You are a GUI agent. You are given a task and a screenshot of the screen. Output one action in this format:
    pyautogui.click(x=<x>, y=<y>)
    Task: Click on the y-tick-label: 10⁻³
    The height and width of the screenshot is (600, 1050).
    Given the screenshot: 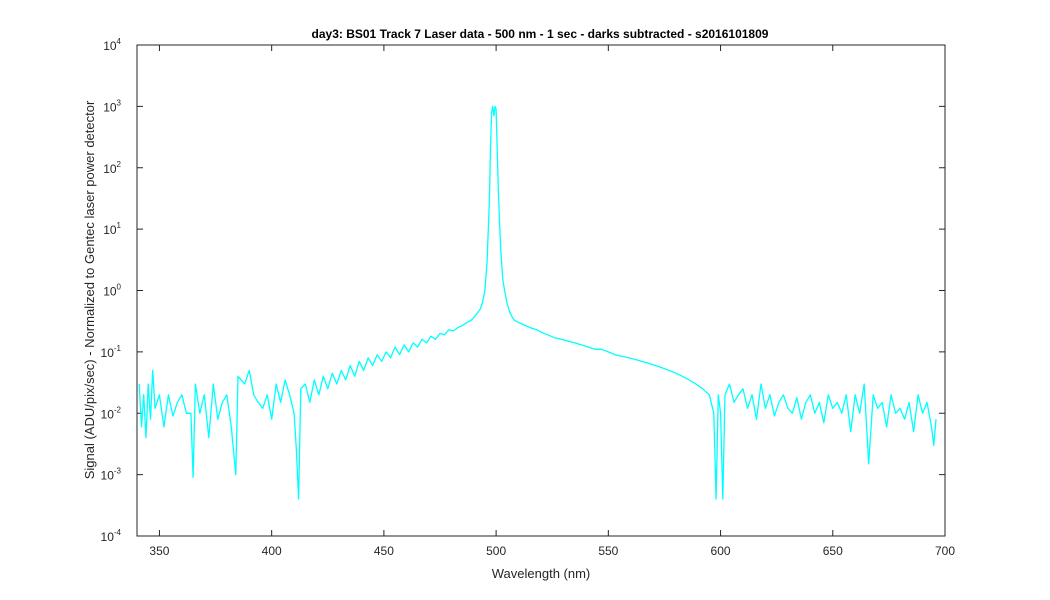 What is the action you would take?
    pyautogui.click(x=111, y=475)
    